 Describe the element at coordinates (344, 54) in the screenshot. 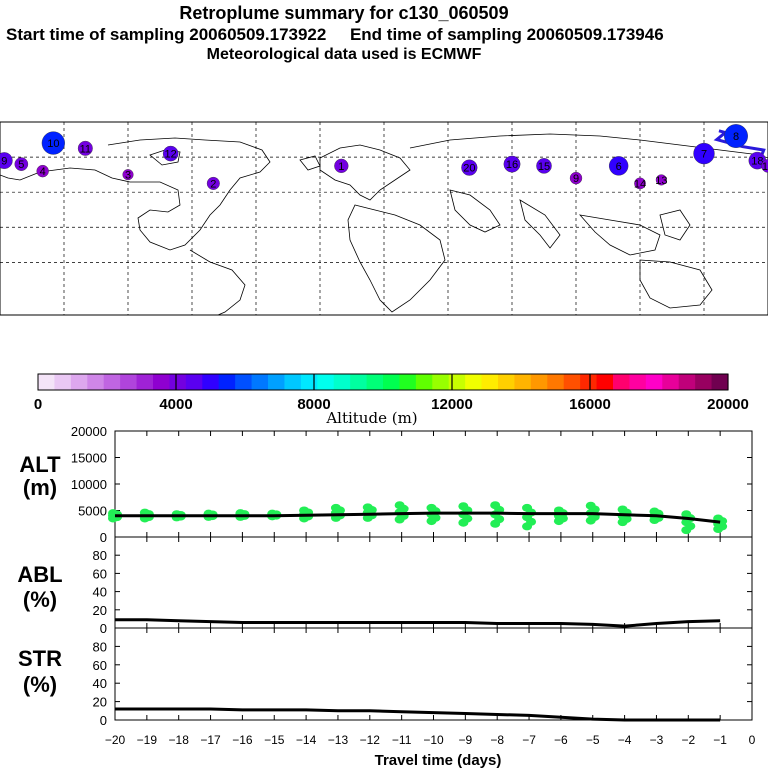

I see `met-data-line: Meteorological data used is ECMWF` at that location.